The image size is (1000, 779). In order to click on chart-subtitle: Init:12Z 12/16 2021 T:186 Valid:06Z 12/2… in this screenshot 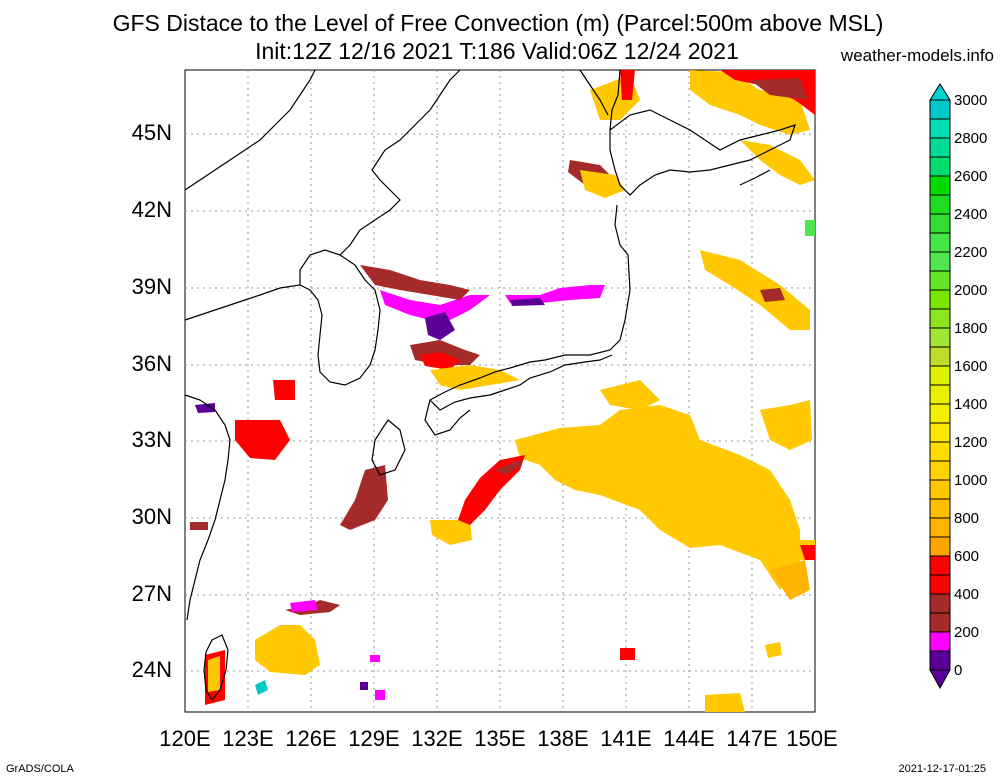, I will do `click(497, 51)`.